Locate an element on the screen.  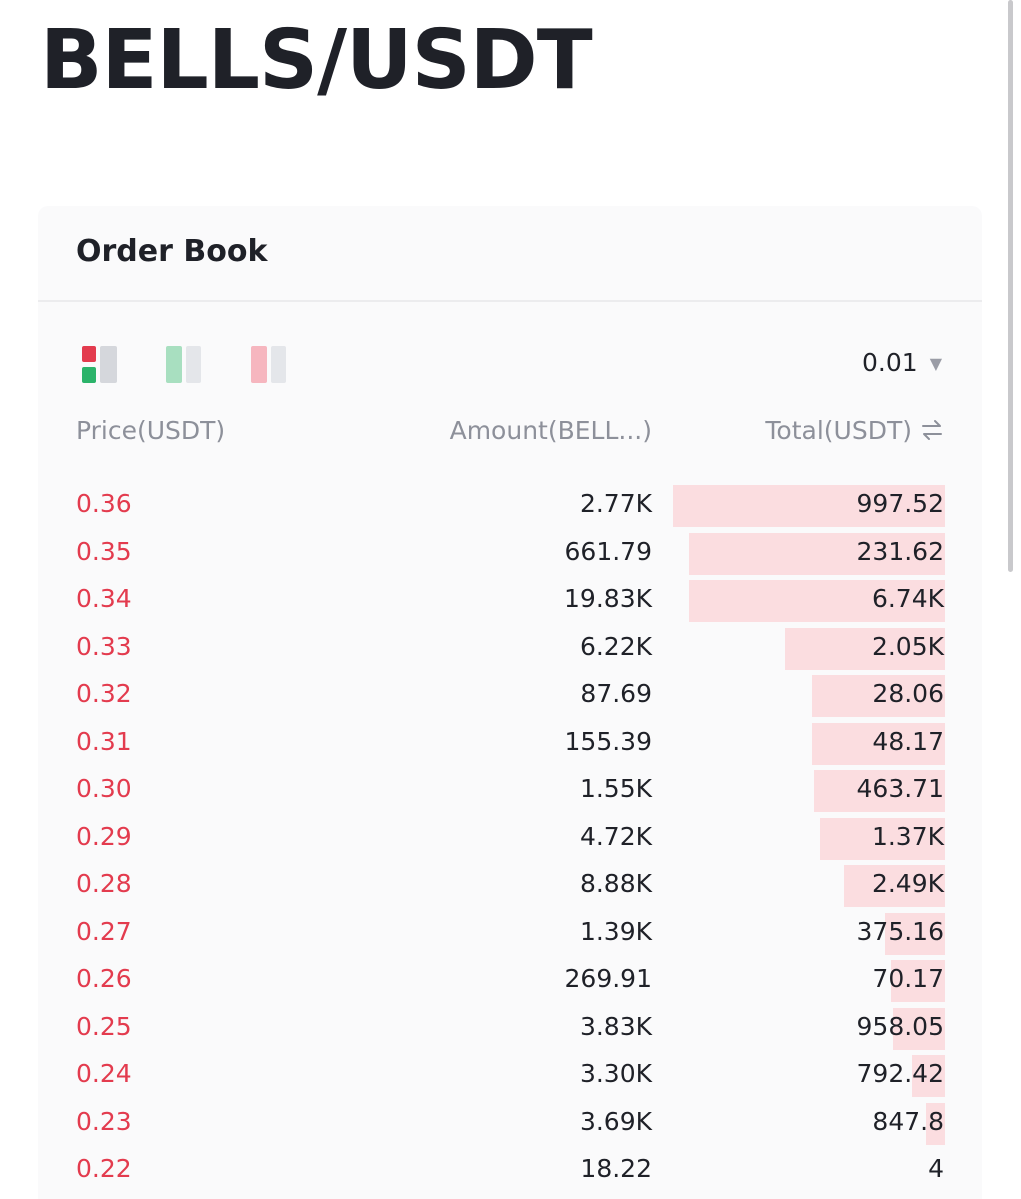
ask-price: 0.31 is located at coordinates (104, 741).